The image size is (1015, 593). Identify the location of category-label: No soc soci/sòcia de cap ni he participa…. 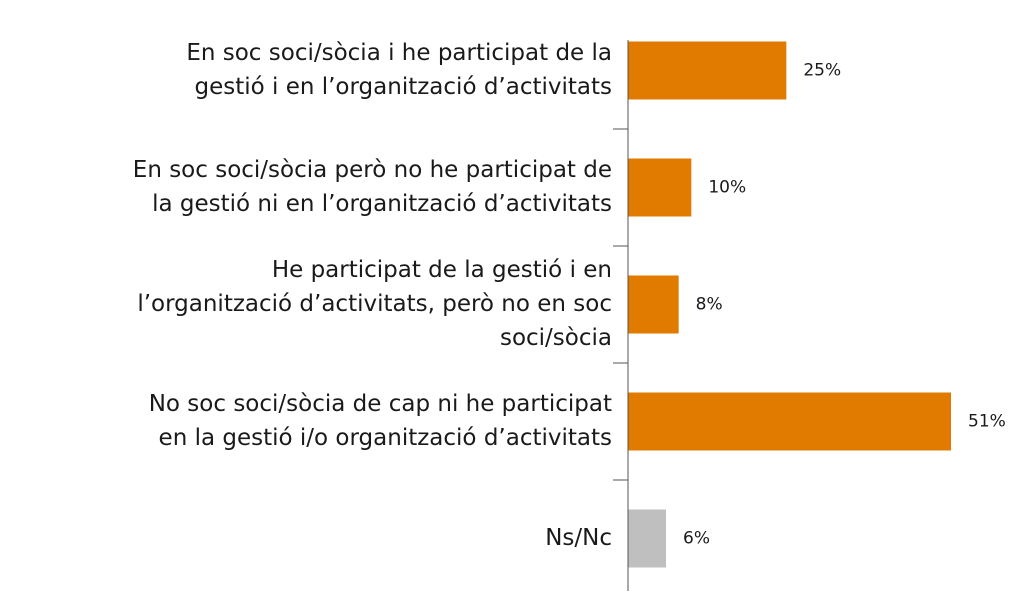
(380, 404).